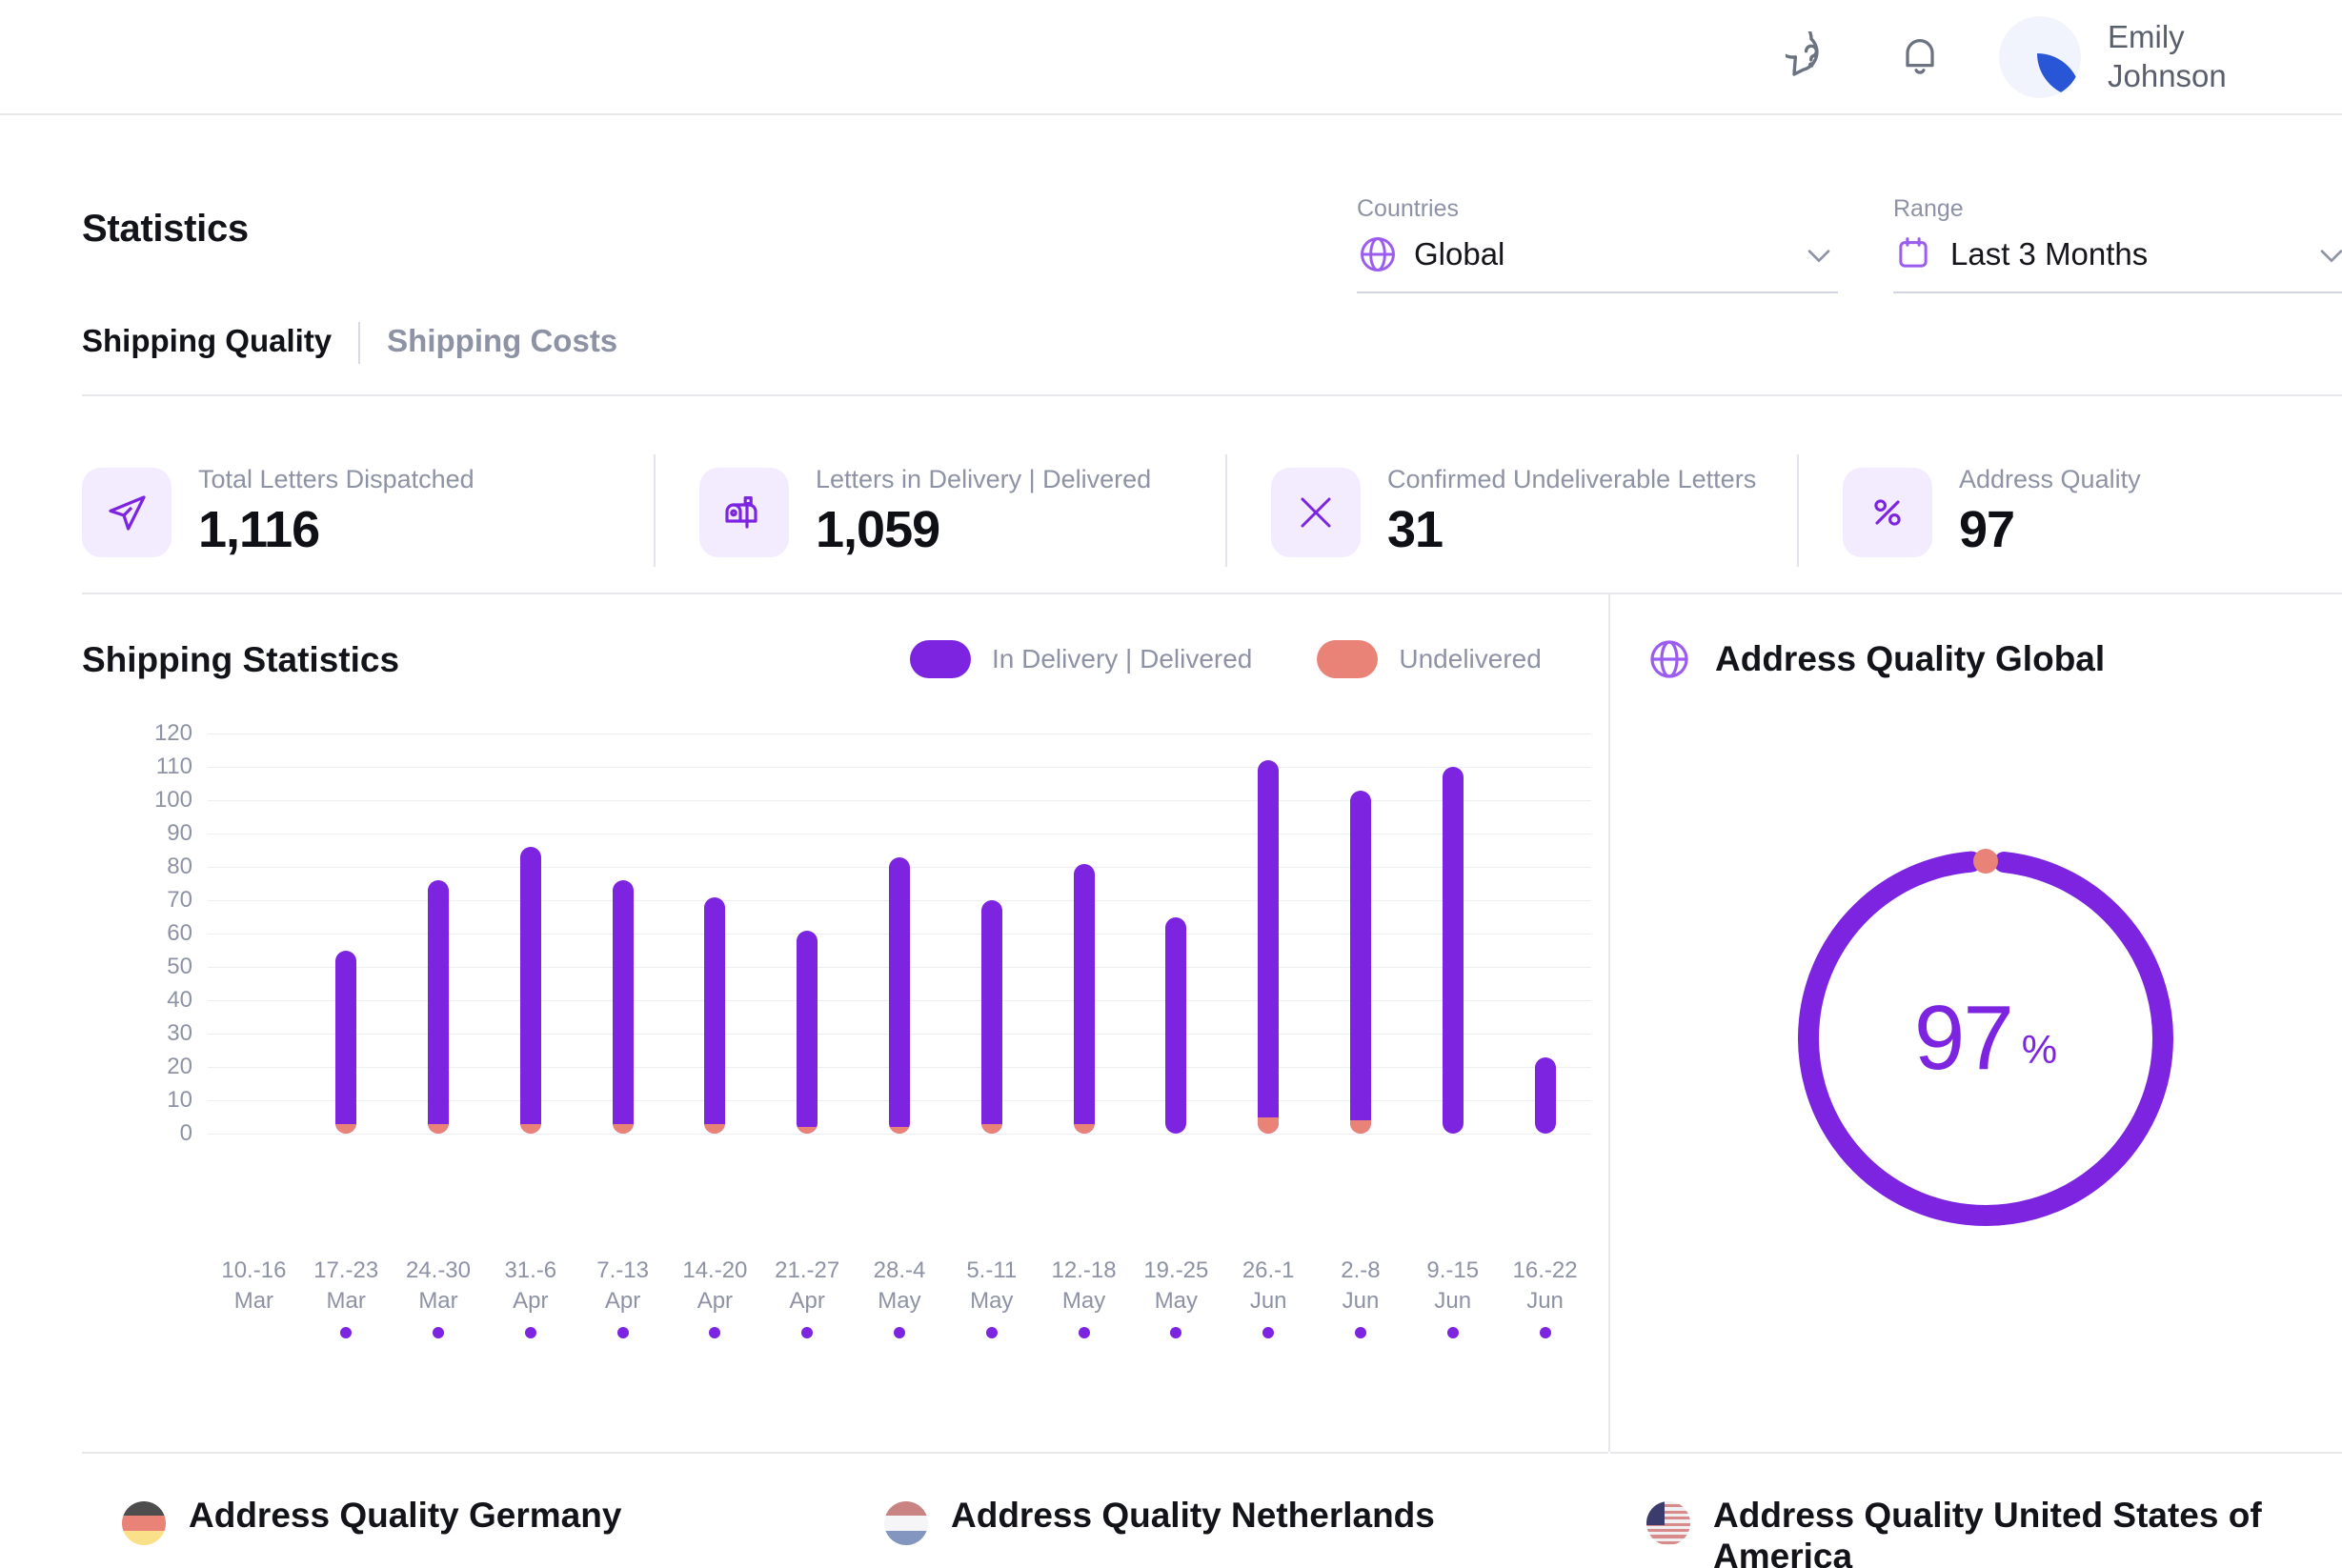 This screenshot has height=1568, width=2342. What do you see at coordinates (1453, 1270) in the screenshot?
I see `chart-x-tick-line: 9.-15` at bounding box center [1453, 1270].